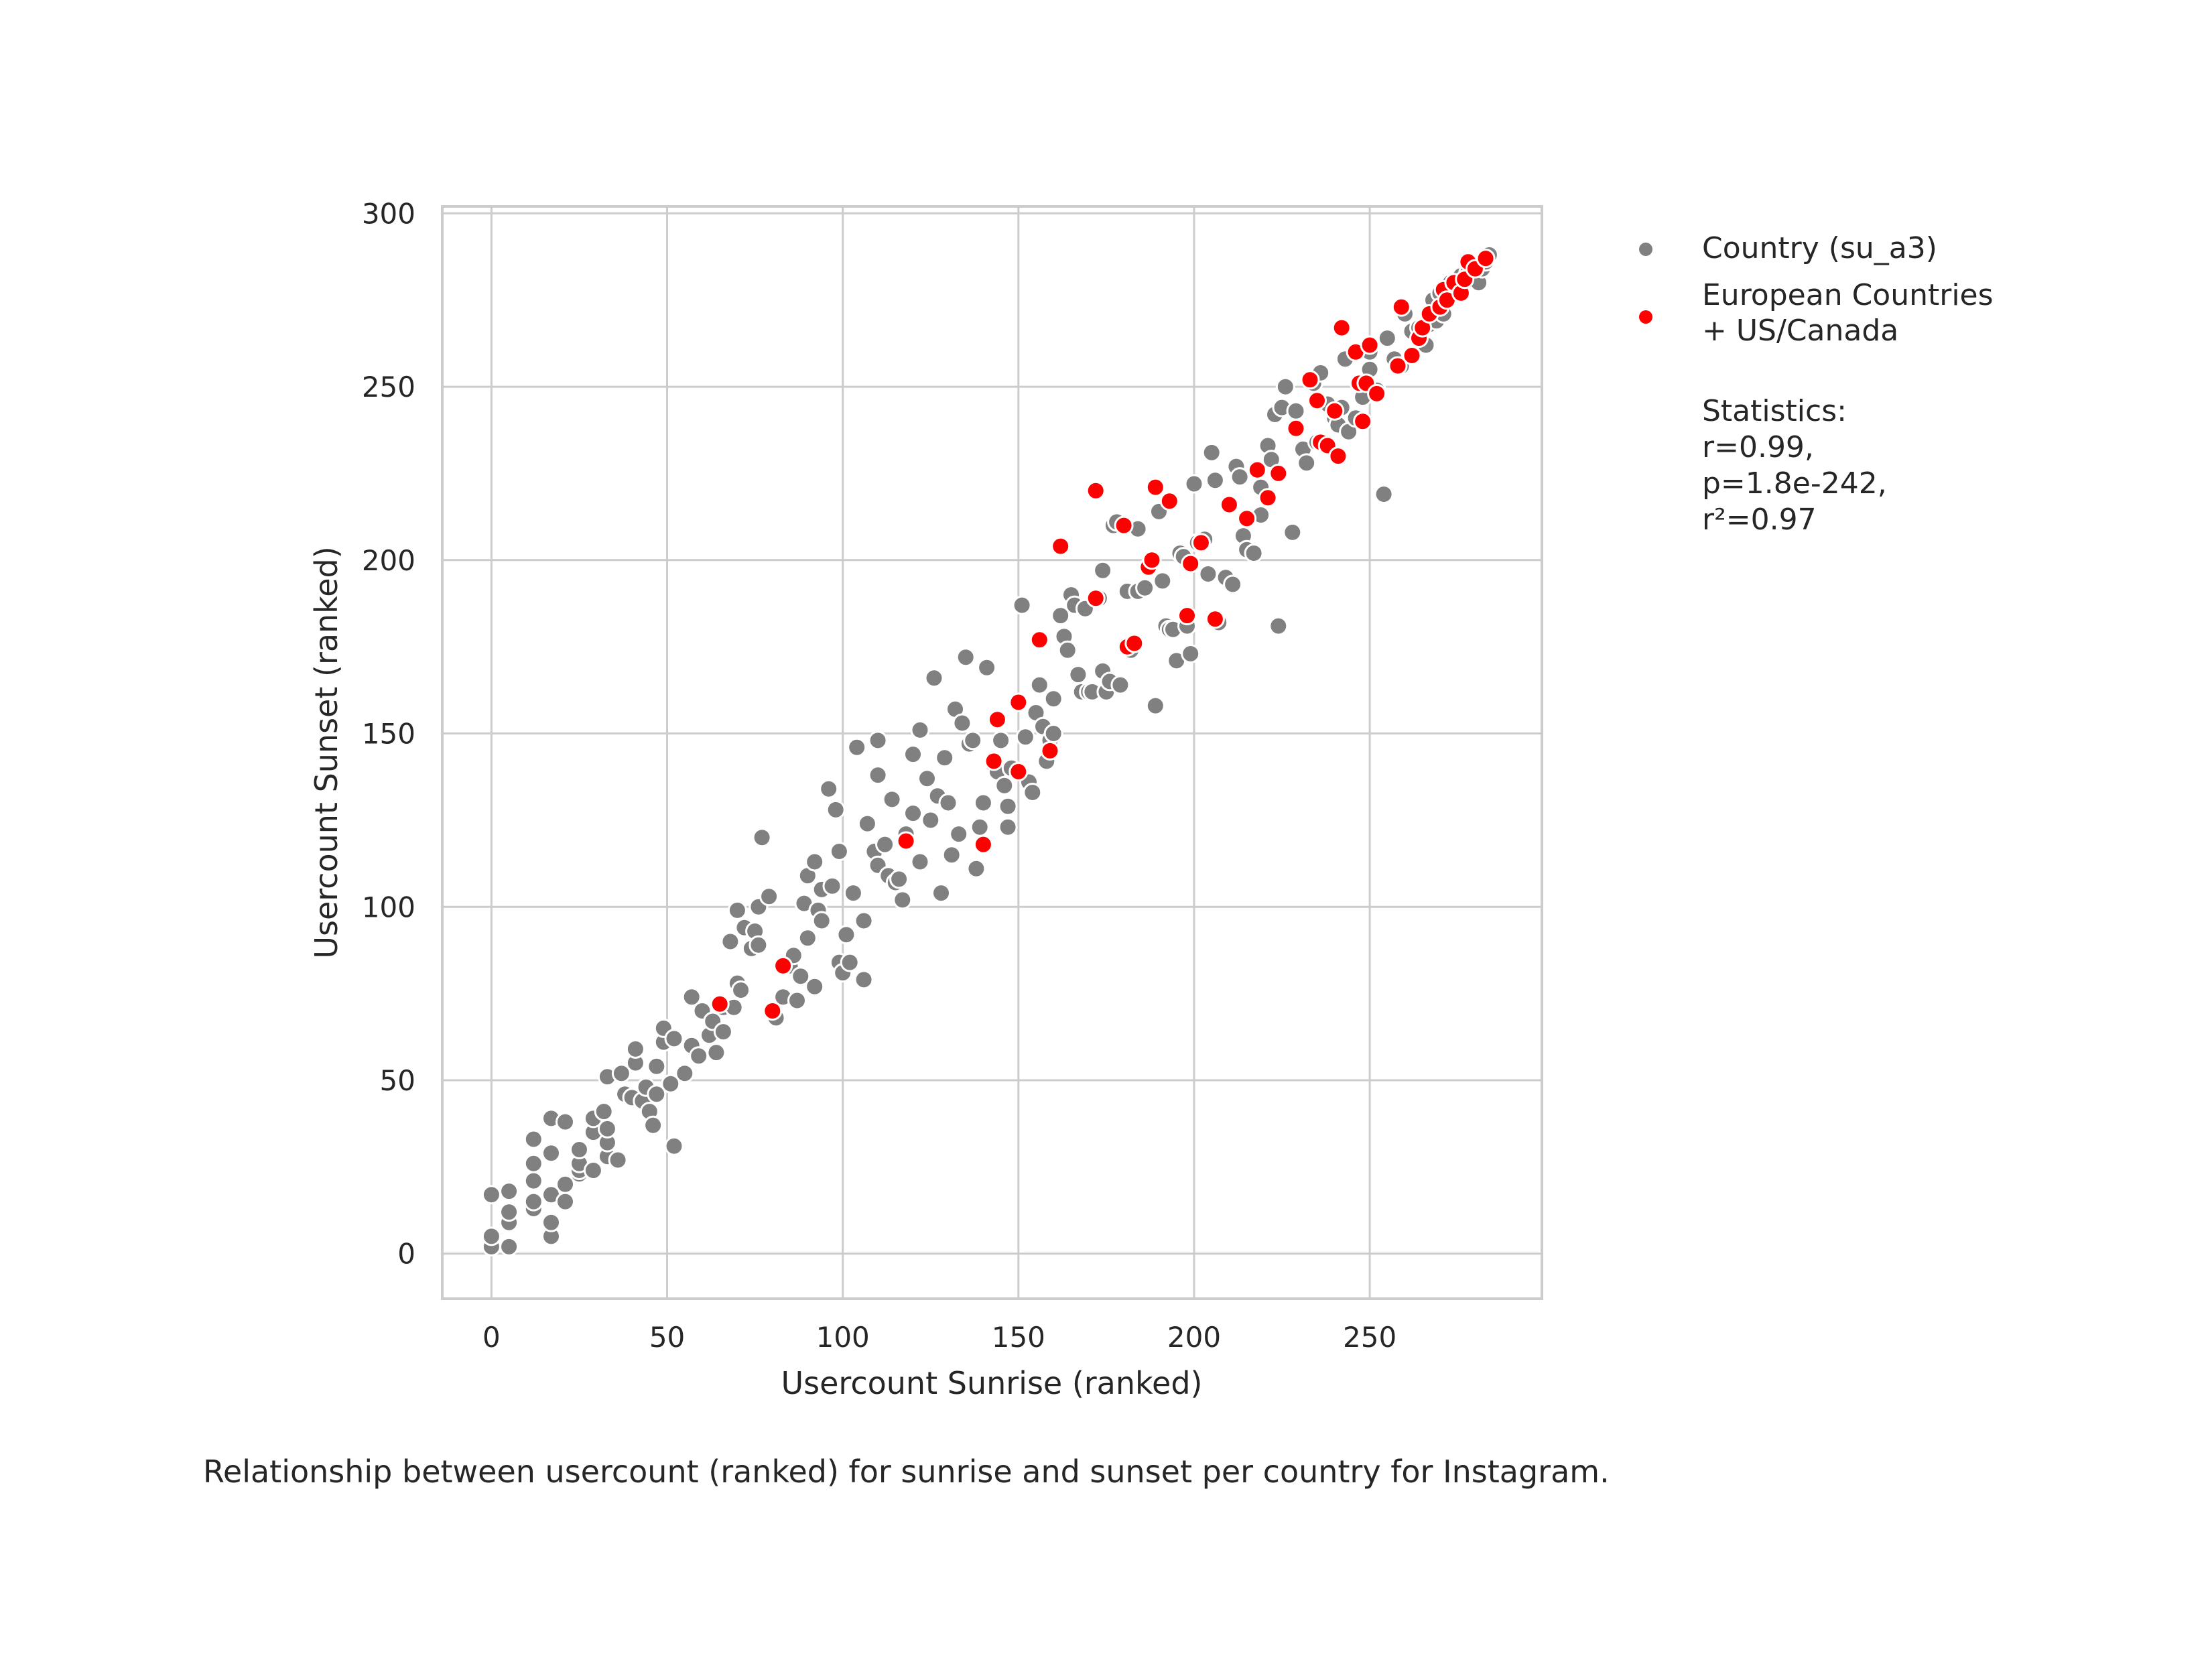  What do you see at coordinates (1848, 295) in the screenshot?
I see `legend-label-line: European Countries` at bounding box center [1848, 295].